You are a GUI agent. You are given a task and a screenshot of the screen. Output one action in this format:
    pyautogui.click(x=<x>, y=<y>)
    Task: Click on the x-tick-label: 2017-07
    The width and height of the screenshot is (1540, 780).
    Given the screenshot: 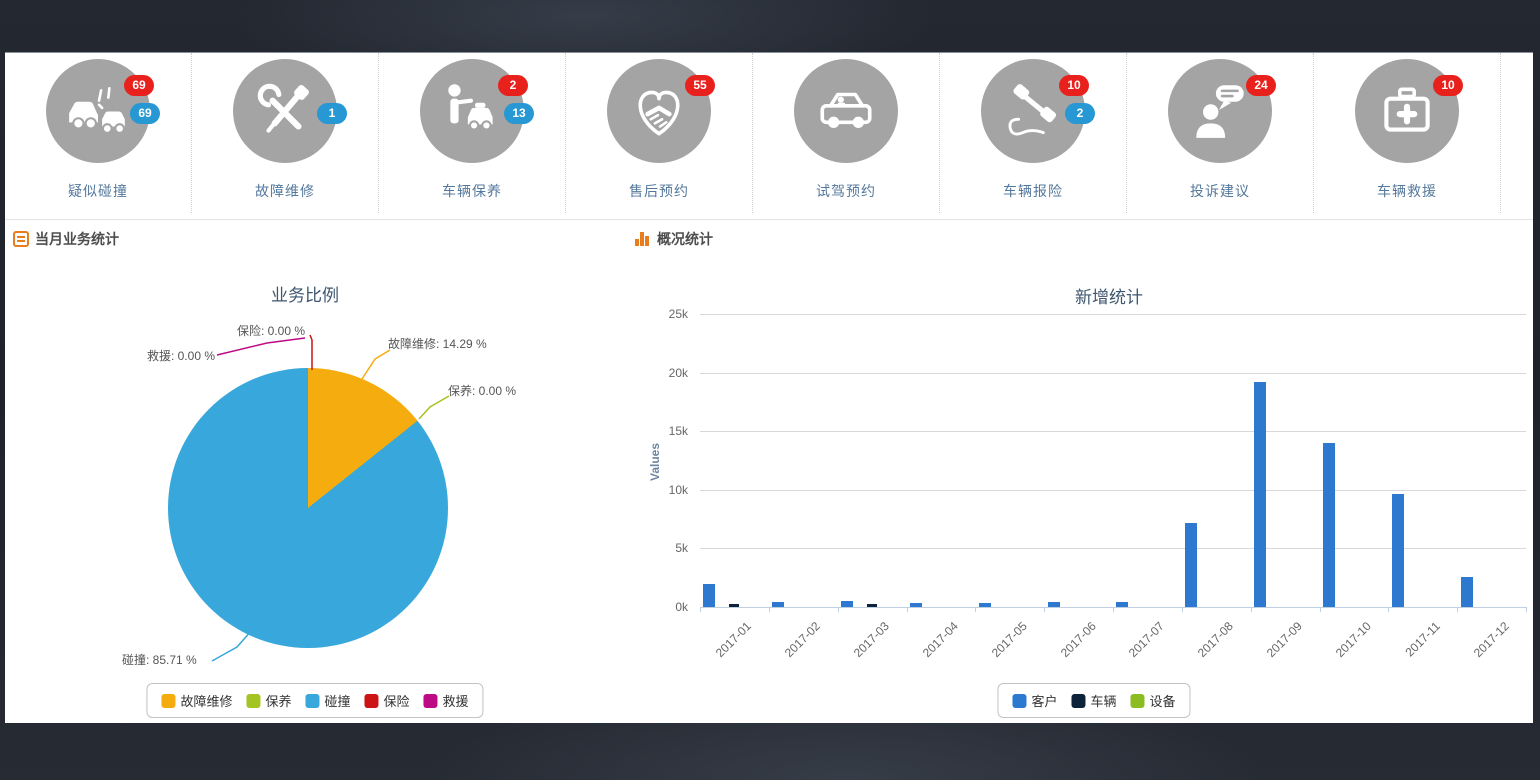 What is the action you would take?
    pyautogui.click(x=1147, y=640)
    